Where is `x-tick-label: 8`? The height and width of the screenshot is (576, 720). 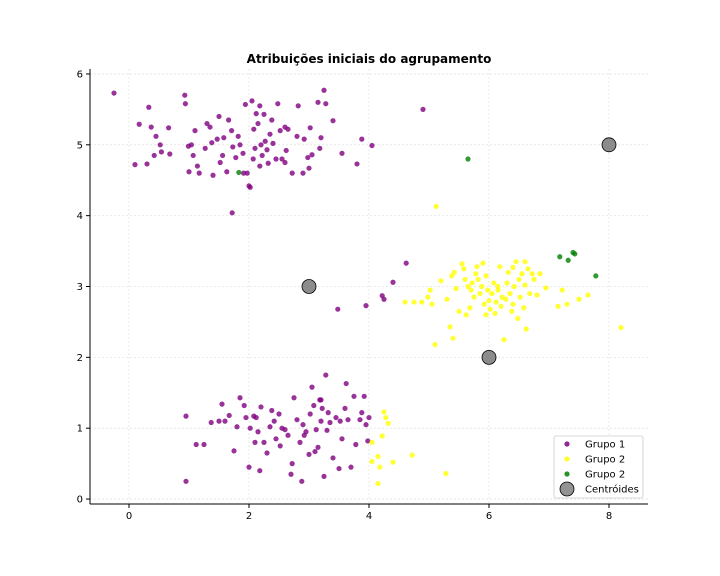
x-tick-label: 8 is located at coordinates (609, 516).